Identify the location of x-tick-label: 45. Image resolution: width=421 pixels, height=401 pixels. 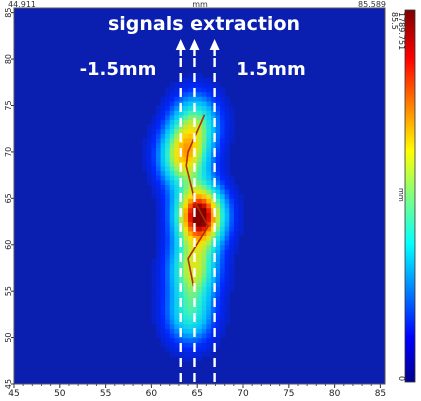
(13, 394).